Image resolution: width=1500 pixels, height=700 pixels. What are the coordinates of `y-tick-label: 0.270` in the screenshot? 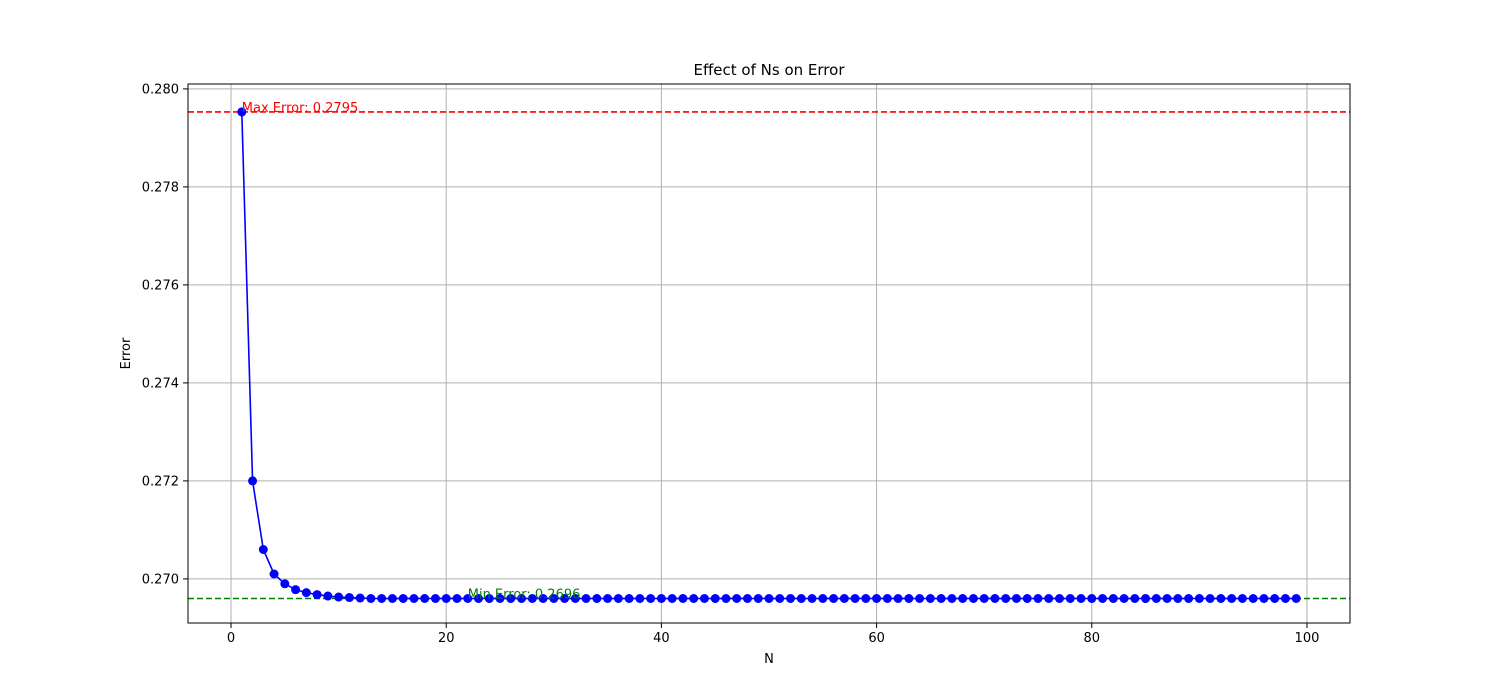 It's located at (160, 579).